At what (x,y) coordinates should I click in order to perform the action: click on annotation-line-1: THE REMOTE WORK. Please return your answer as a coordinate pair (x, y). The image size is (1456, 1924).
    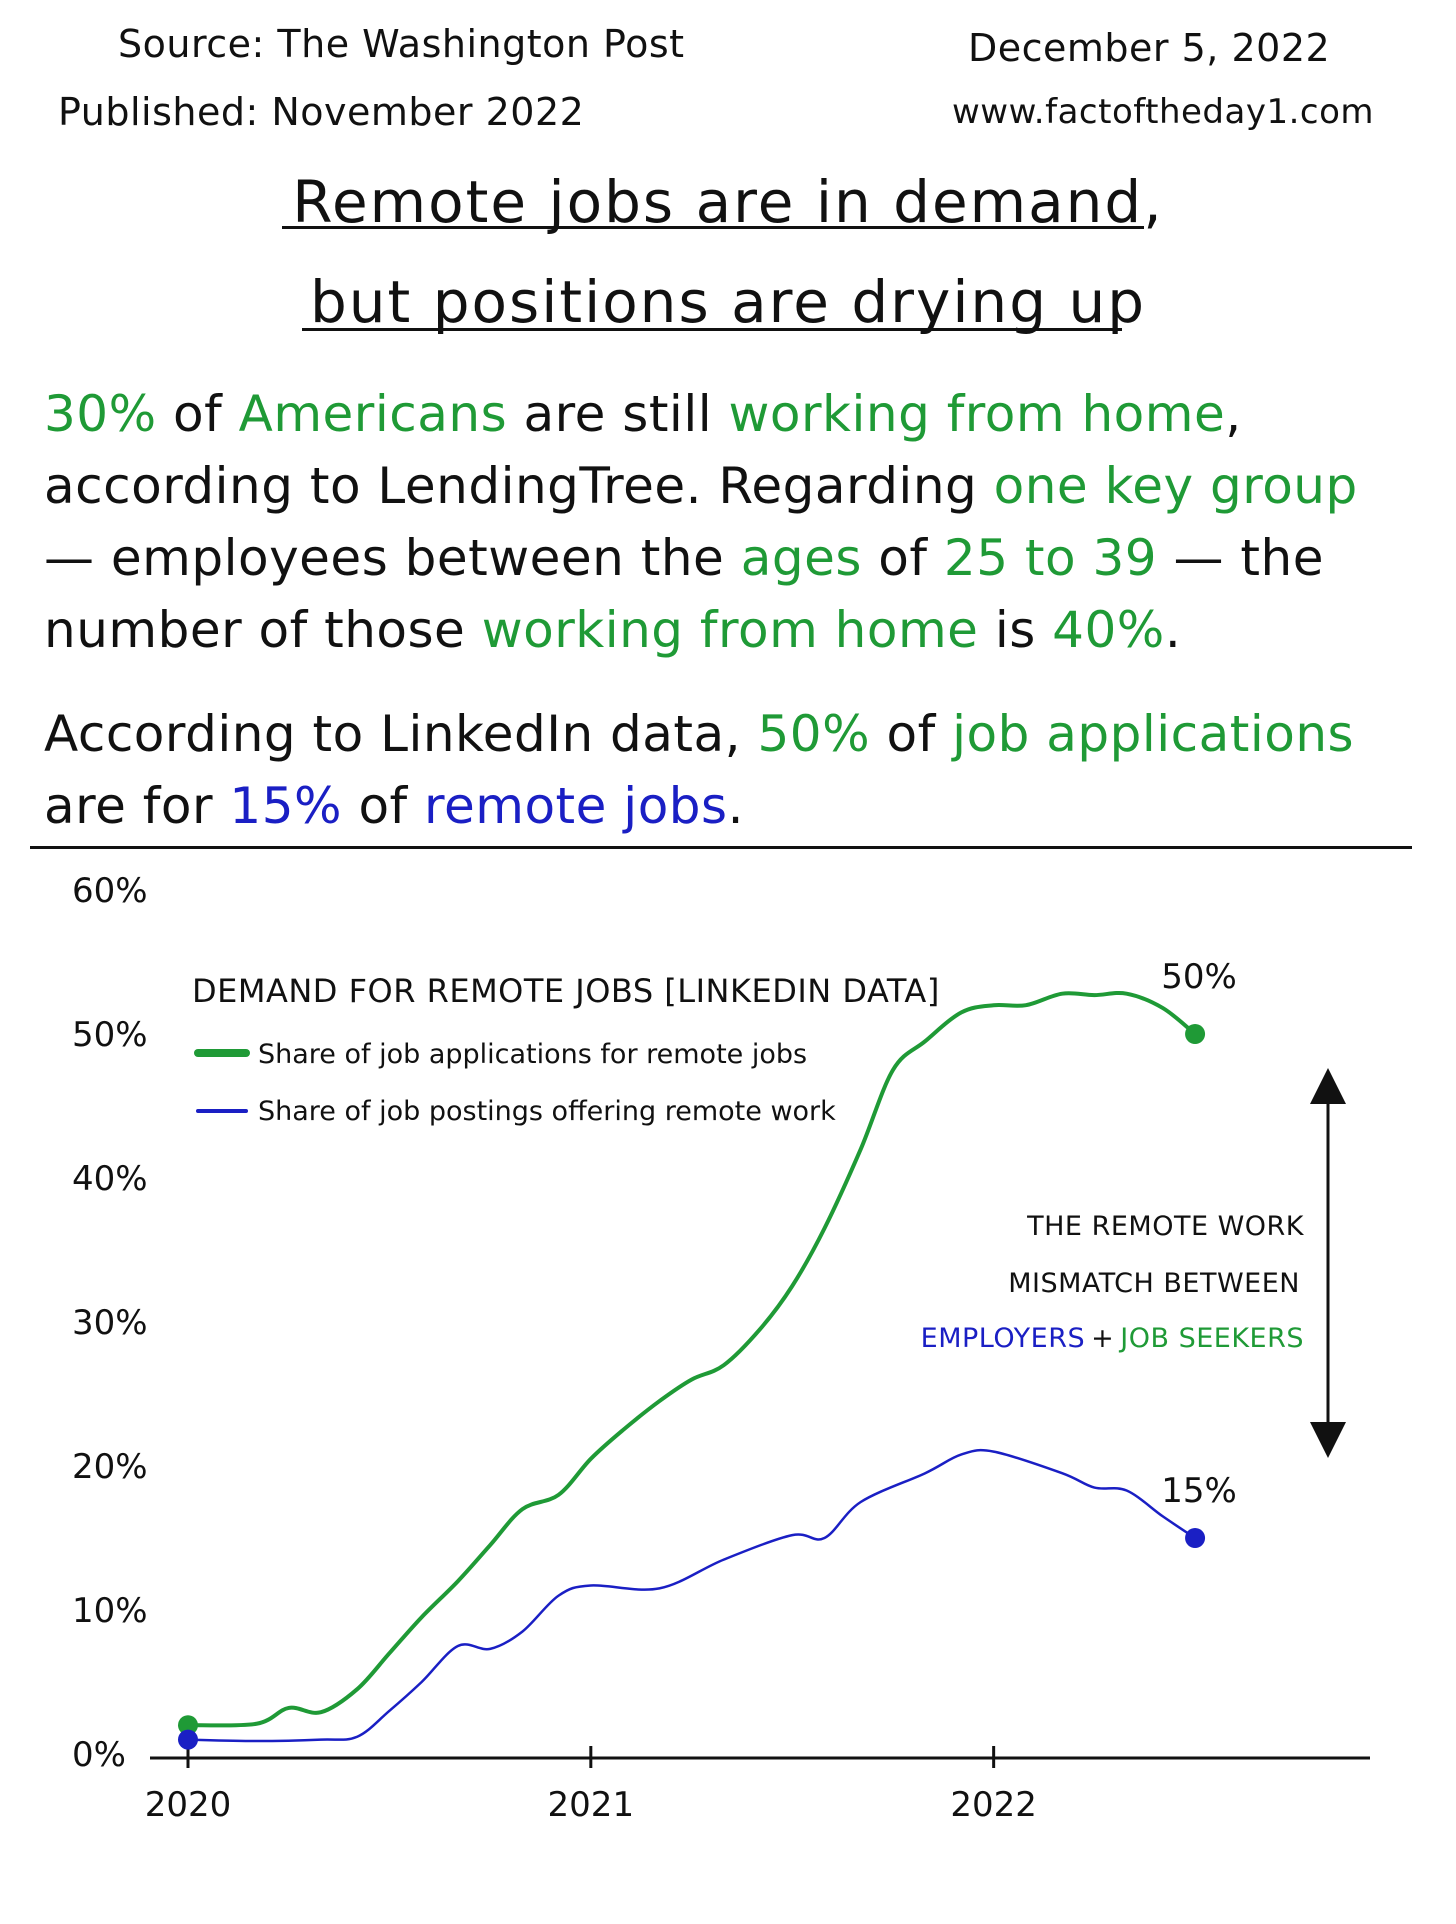
    Looking at the image, I should click on (1165, 1226).